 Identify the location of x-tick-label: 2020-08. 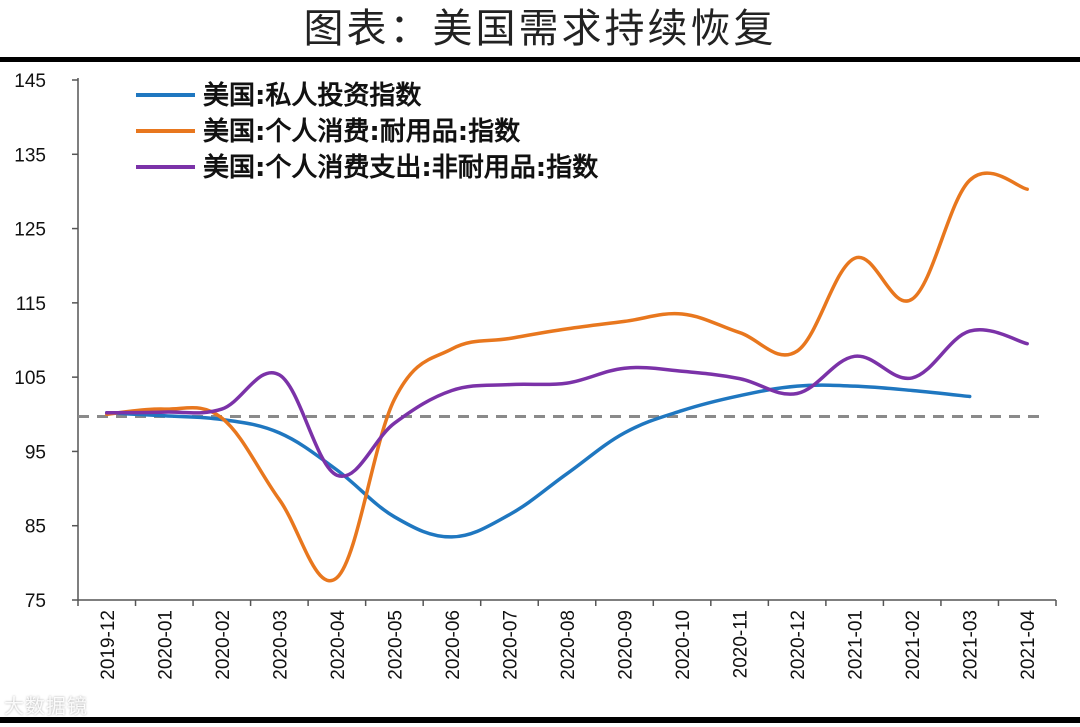
(568, 645).